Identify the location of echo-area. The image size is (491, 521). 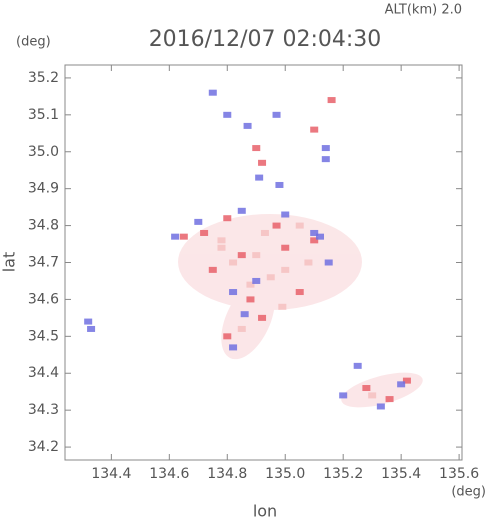
(248, 320).